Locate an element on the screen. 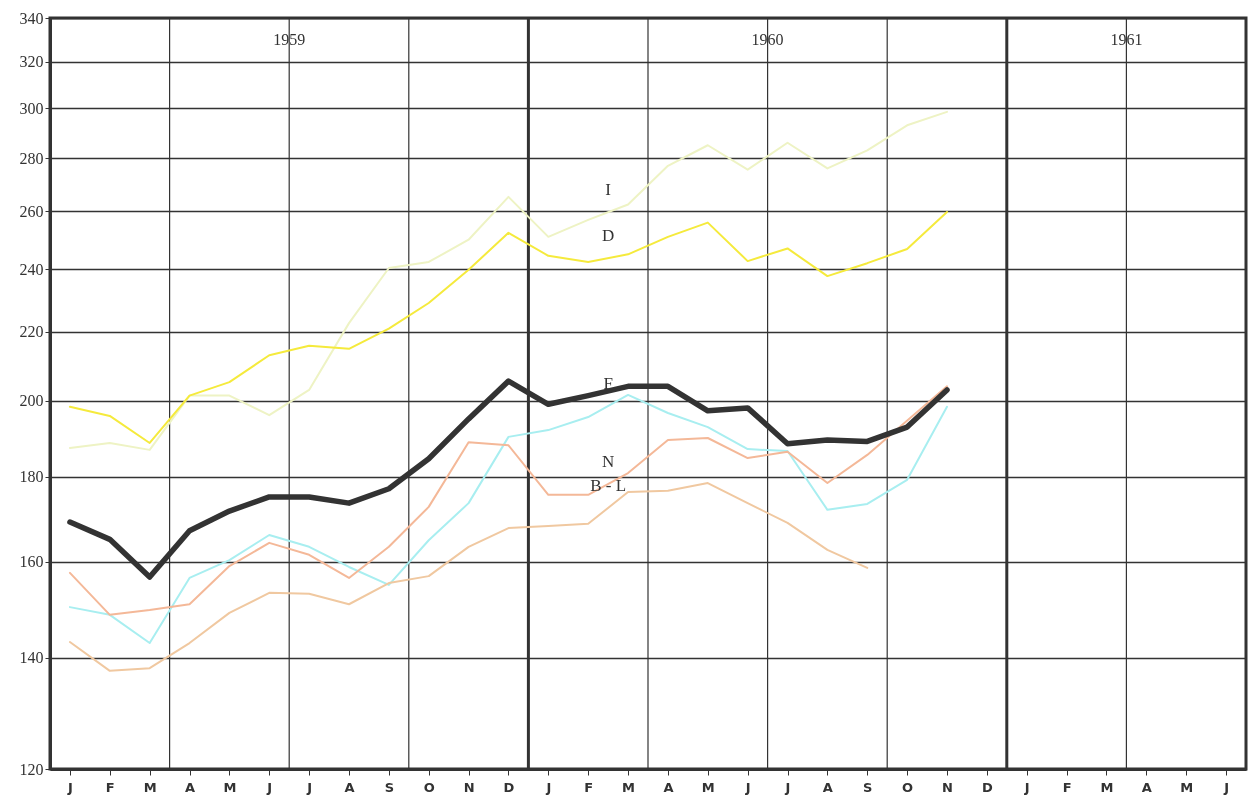  series-label: I is located at coordinates (608, 190).